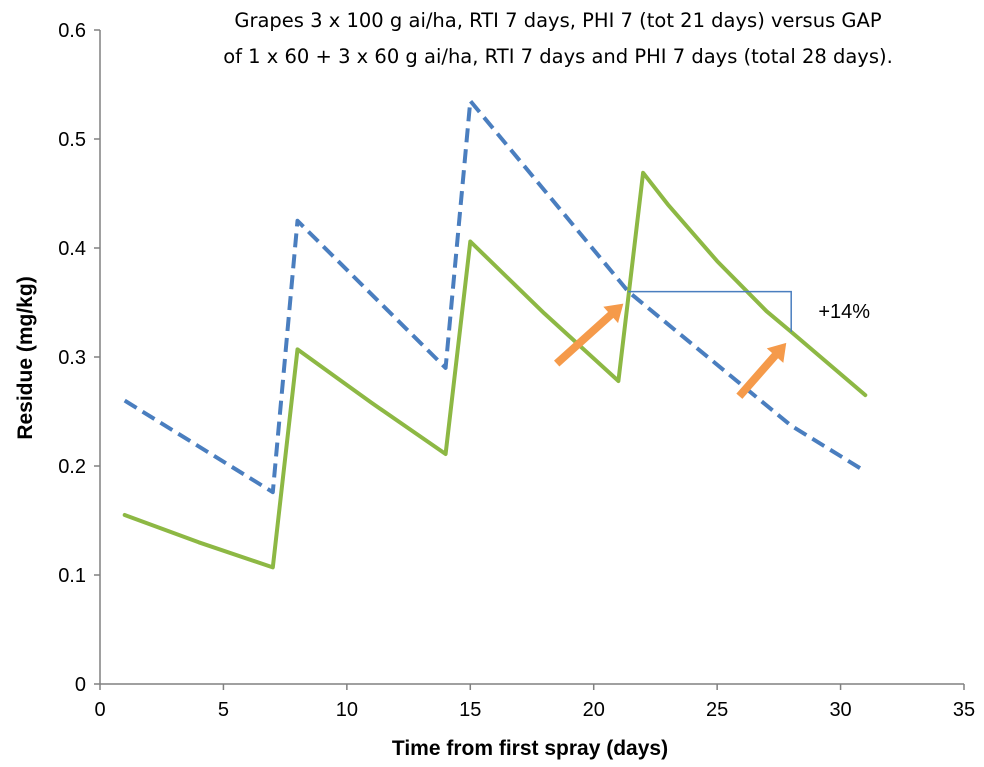 The height and width of the screenshot is (767, 984). Describe the element at coordinates (710, 311) in the screenshot. I see `difference-bracket` at that location.